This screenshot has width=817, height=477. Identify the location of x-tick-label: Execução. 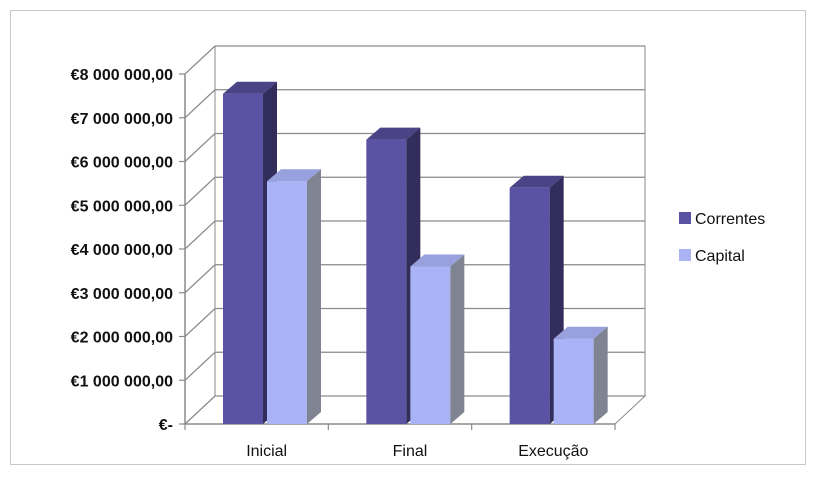
(553, 451).